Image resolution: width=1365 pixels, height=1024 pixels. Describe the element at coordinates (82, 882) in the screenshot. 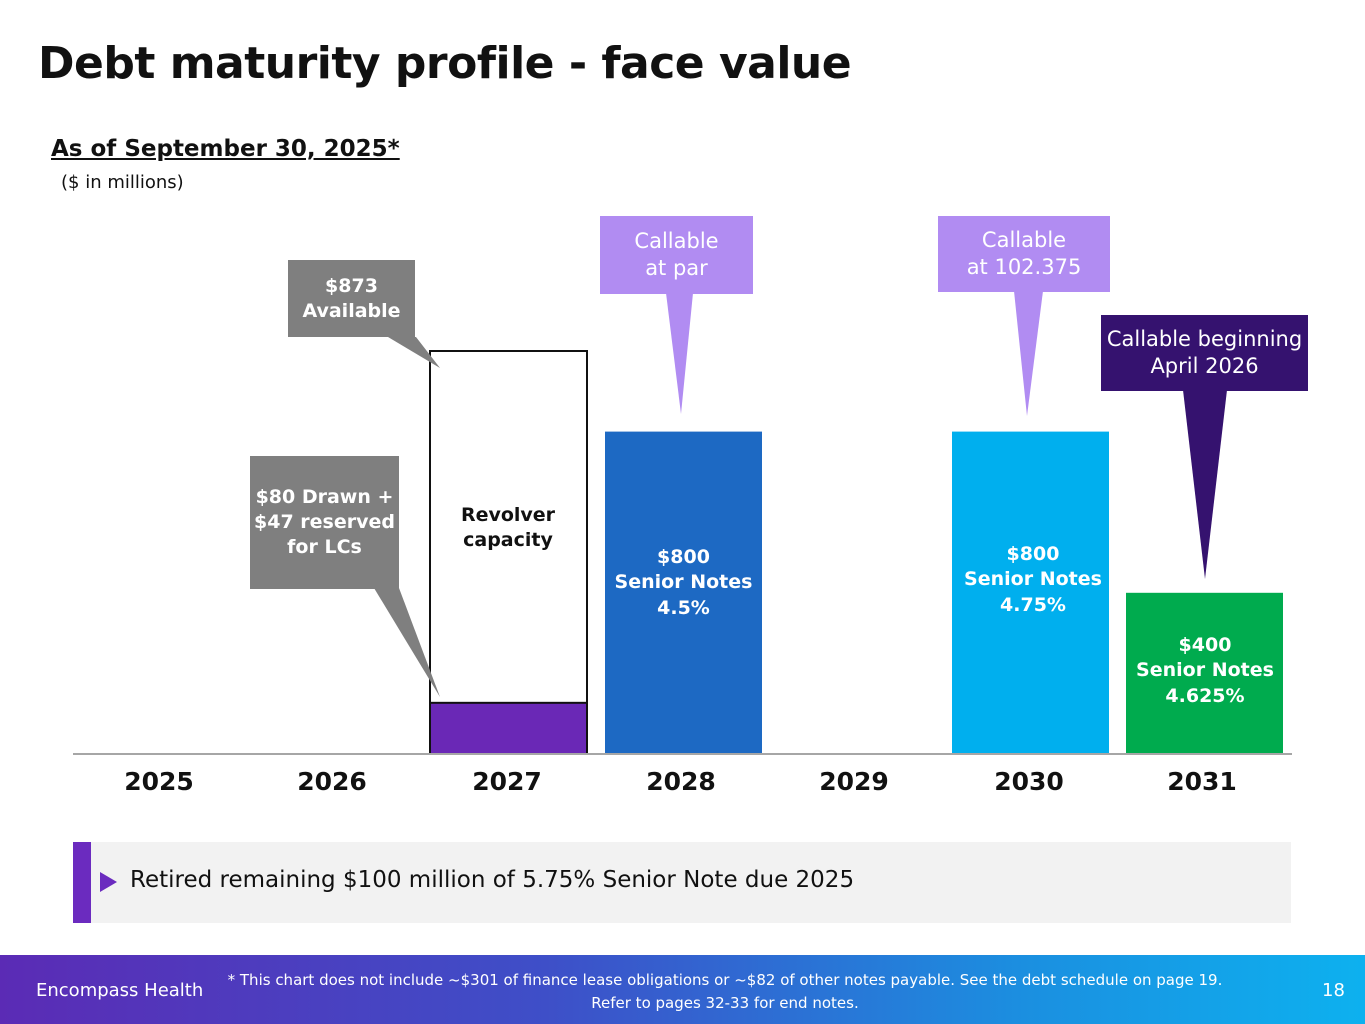

I see `takeaway-accent-bar` at that location.